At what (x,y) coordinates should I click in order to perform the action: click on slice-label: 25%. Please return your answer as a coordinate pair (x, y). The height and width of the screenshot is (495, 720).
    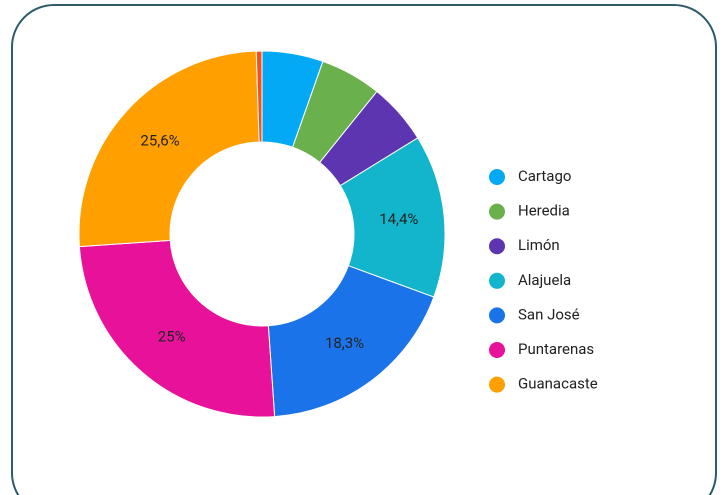
    Looking at the image, I should click on (172, 337).